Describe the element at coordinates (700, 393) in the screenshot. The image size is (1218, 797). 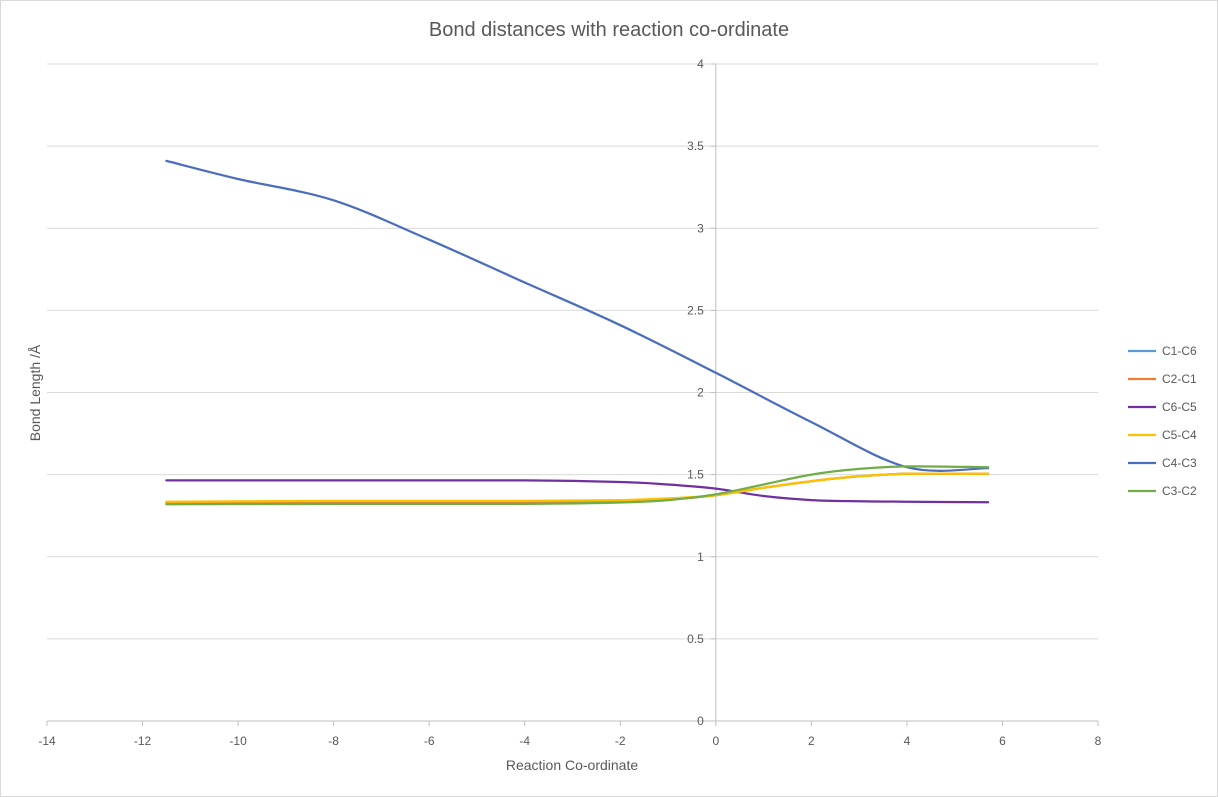
I see `y-tick-label: 2` at that location.